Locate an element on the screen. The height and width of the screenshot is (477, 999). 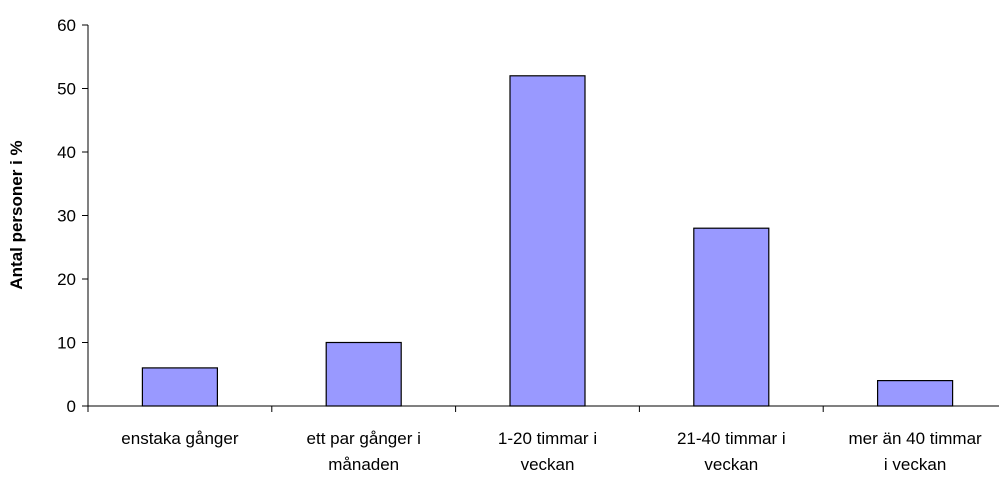
y-axis-ticks: 0 10 20 30 40 50 60 is located at coordinates (72, 216).